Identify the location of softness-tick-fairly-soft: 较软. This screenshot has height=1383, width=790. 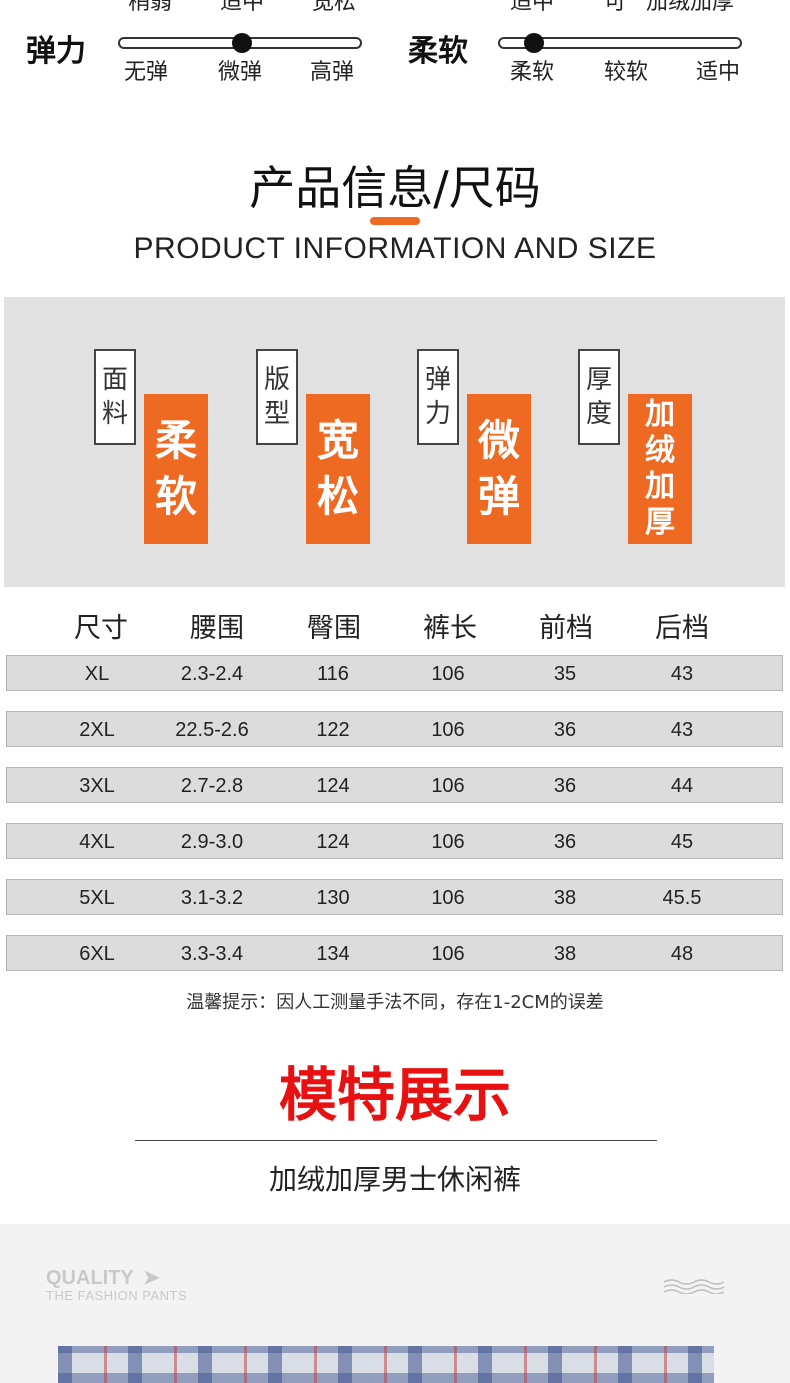
(626, 72).